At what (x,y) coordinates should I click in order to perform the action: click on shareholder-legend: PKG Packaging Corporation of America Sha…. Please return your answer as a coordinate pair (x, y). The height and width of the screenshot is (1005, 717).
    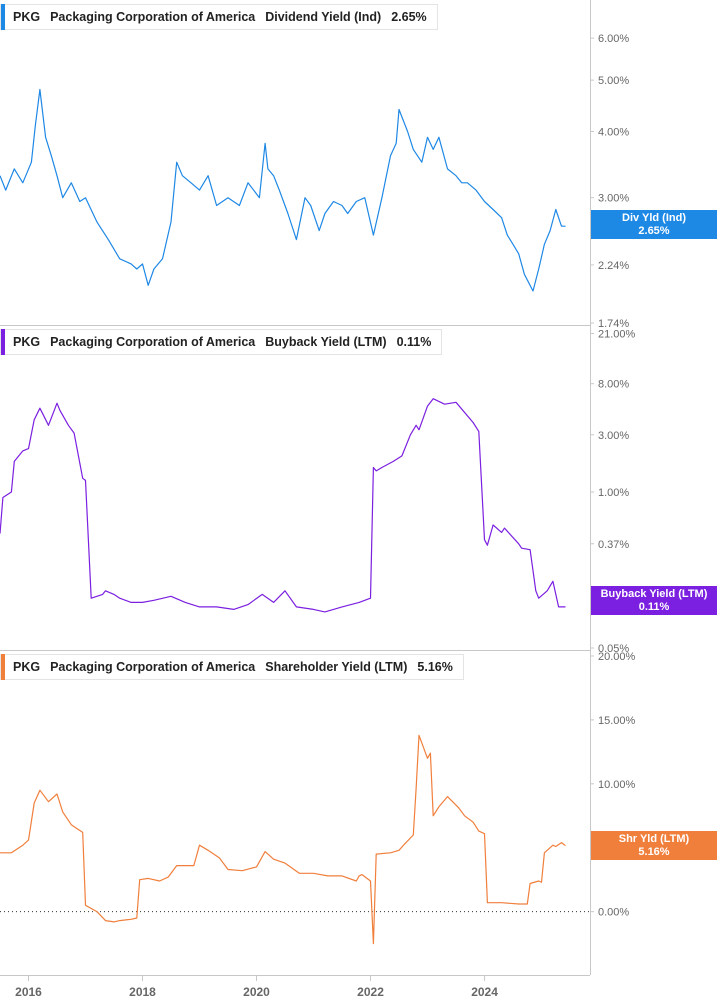
    Looking at the image, I should click on (232, 667).